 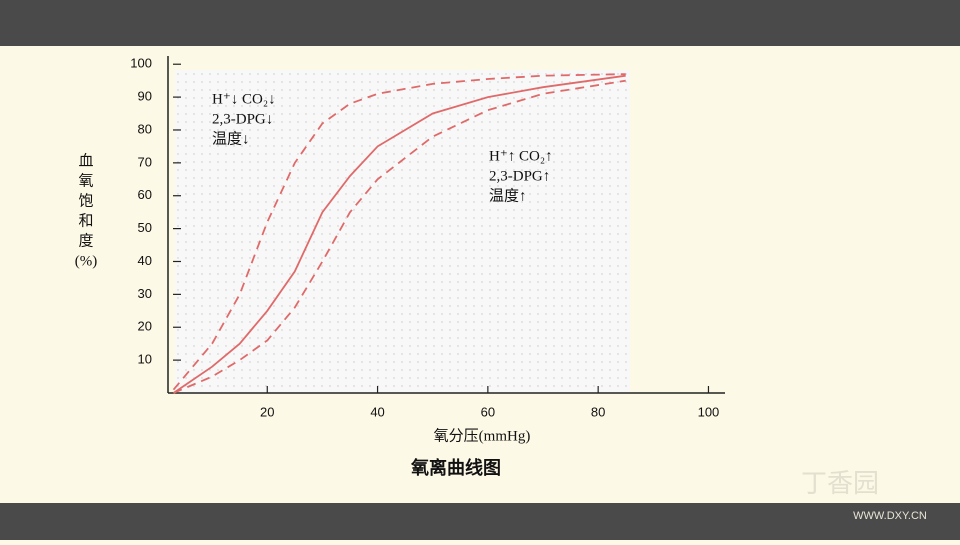 I want to click on x-tick-label: 60, so click(x=488, y=411).